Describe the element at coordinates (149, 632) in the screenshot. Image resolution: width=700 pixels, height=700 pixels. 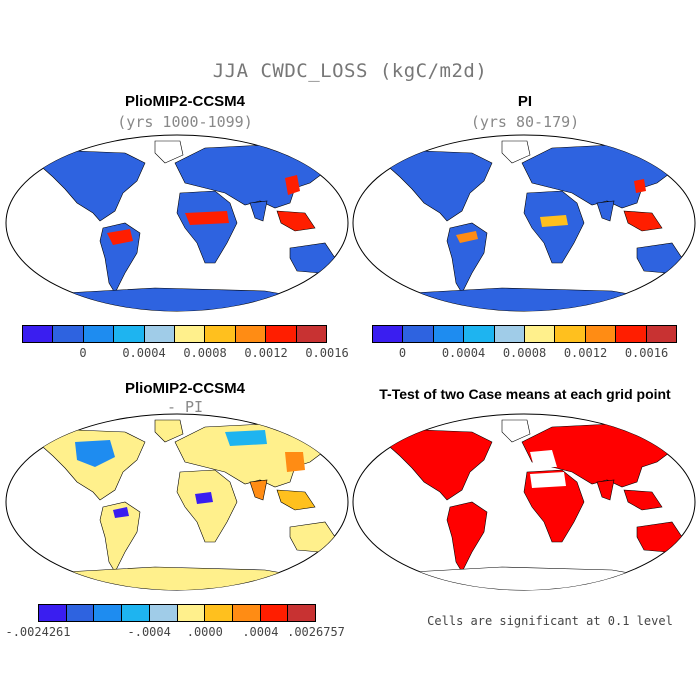
I see `colorbar-tick-label: -.0004` at that location.